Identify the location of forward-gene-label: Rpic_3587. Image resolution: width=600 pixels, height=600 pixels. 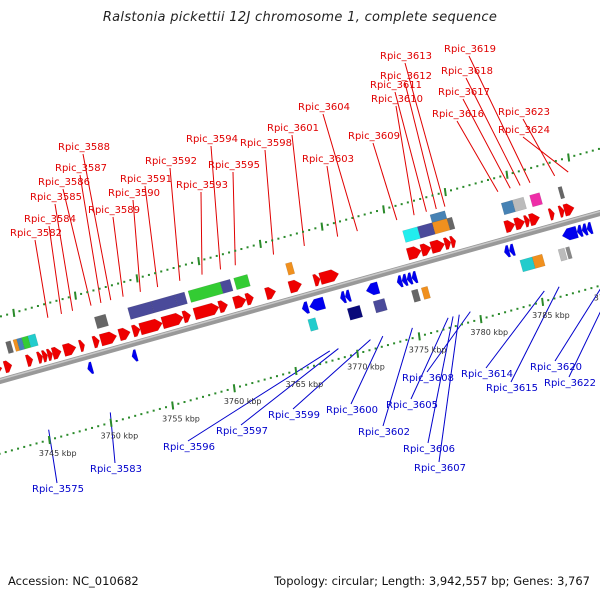
(81, 168).